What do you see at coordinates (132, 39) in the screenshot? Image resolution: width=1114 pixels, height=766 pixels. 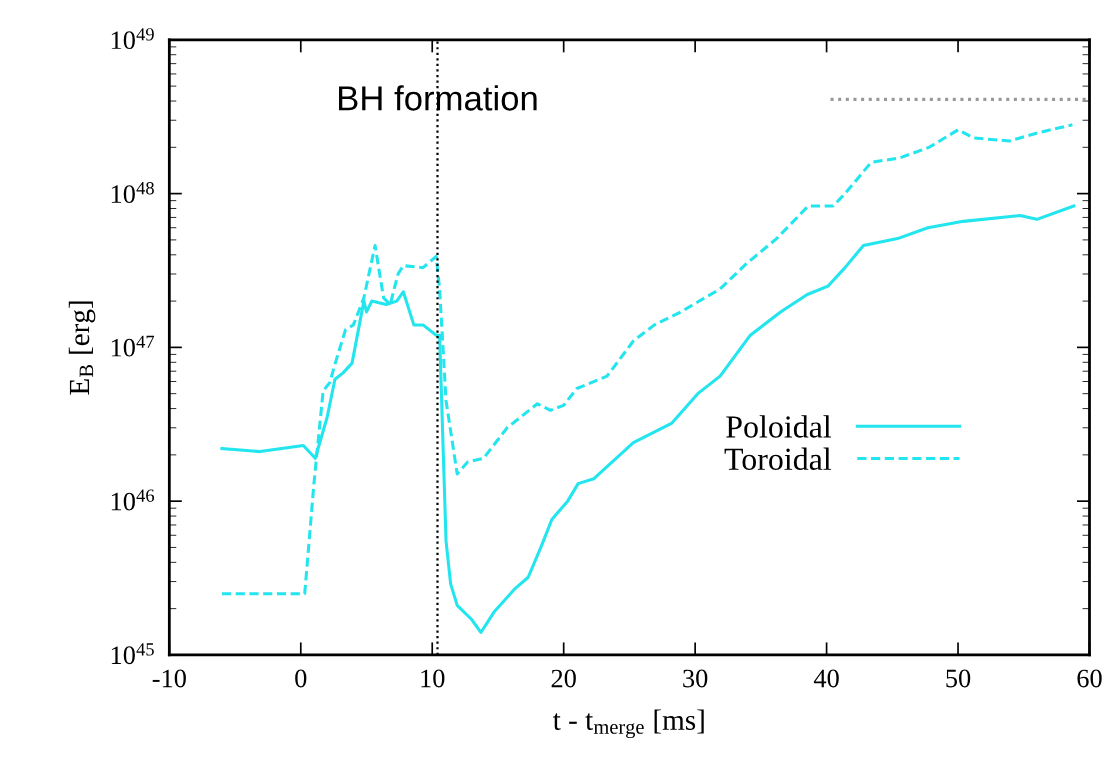 I see `y-tick-label: 10$^{49}$` at bounding box center [132, 39].